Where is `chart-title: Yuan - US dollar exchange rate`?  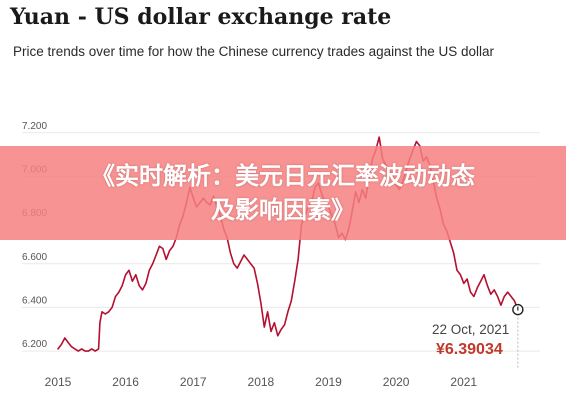 chart-title: Yuan - US dollar exchange rate is located at coordinates (201, 17).